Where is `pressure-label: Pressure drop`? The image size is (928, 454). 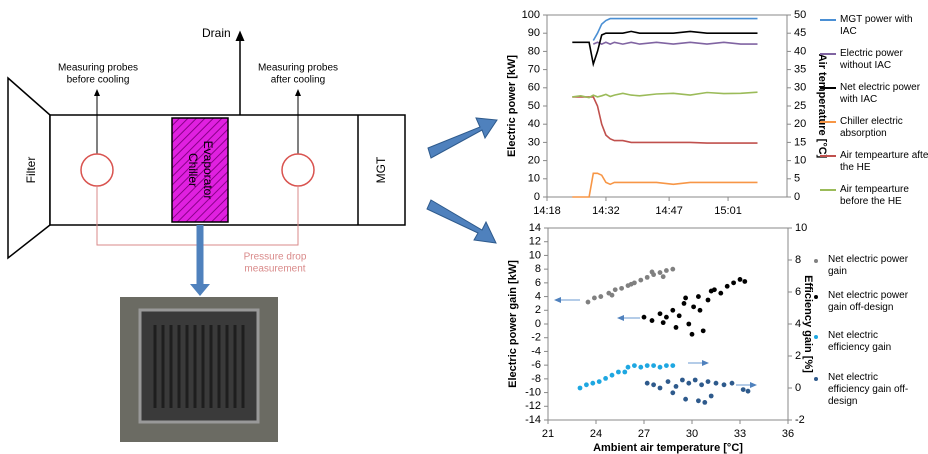 pressure-label: Pressure drop is located at coordinates (275, 257).